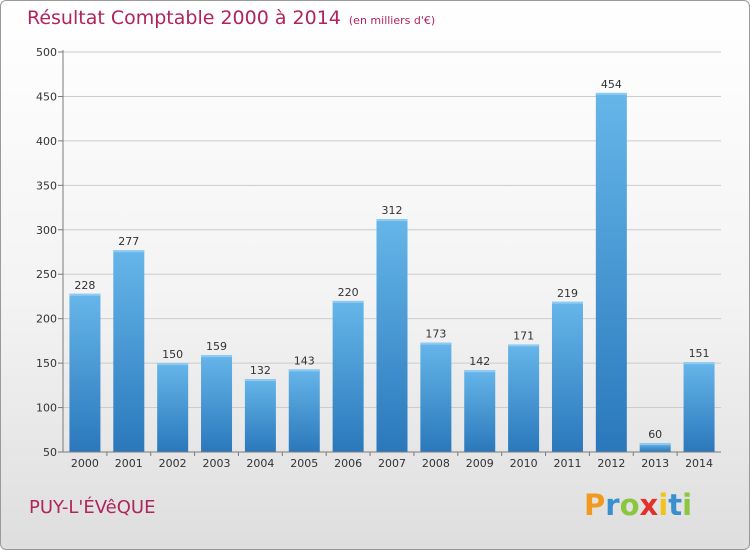 The width and height of the screenshot is (750, 550). I want to click on chart-subtitle: (en milliers d'€), so click(392, 20).